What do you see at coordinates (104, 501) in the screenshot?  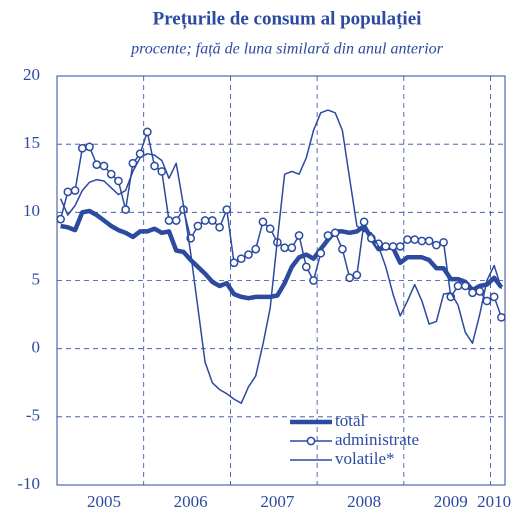 I see `x-tick-label: 2005` at bounding box center [104, 501].